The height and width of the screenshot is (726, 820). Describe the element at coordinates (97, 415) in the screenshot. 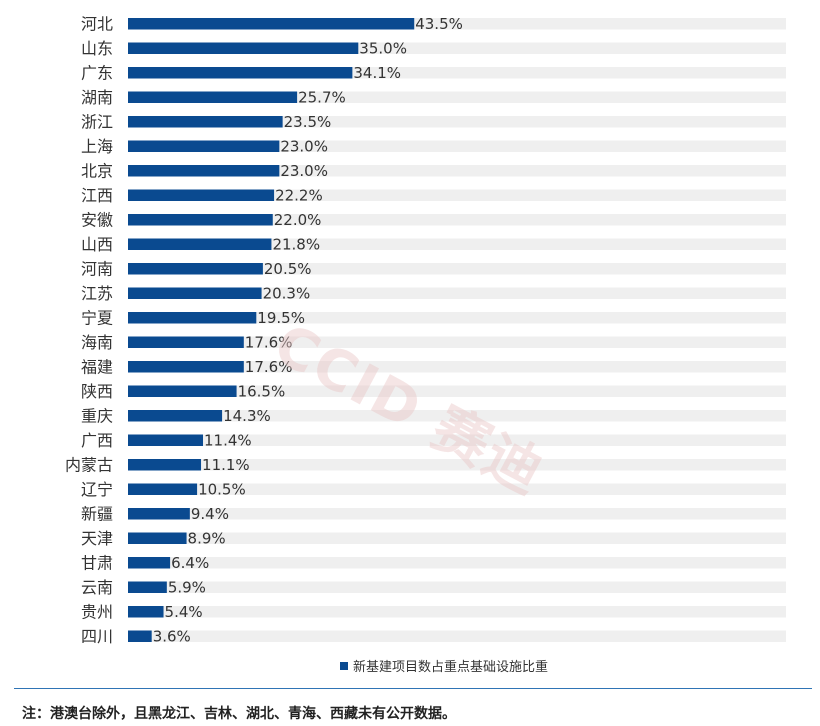

I see `category-label: 重庆` at that location.